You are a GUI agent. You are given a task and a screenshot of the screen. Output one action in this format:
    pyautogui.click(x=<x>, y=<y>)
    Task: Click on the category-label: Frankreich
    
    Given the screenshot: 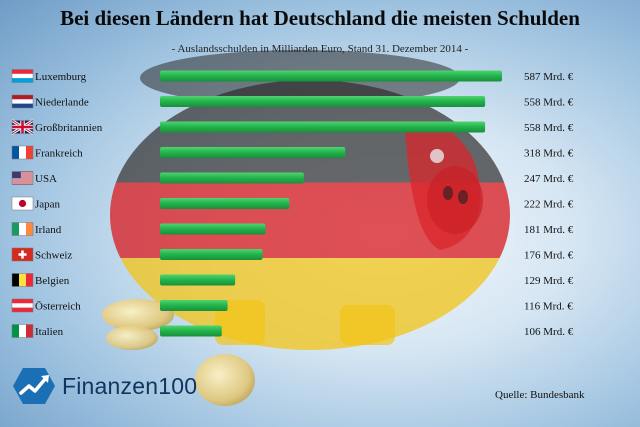 What is the action you would take?
    pyautogui.click(x=59, y=154)
    